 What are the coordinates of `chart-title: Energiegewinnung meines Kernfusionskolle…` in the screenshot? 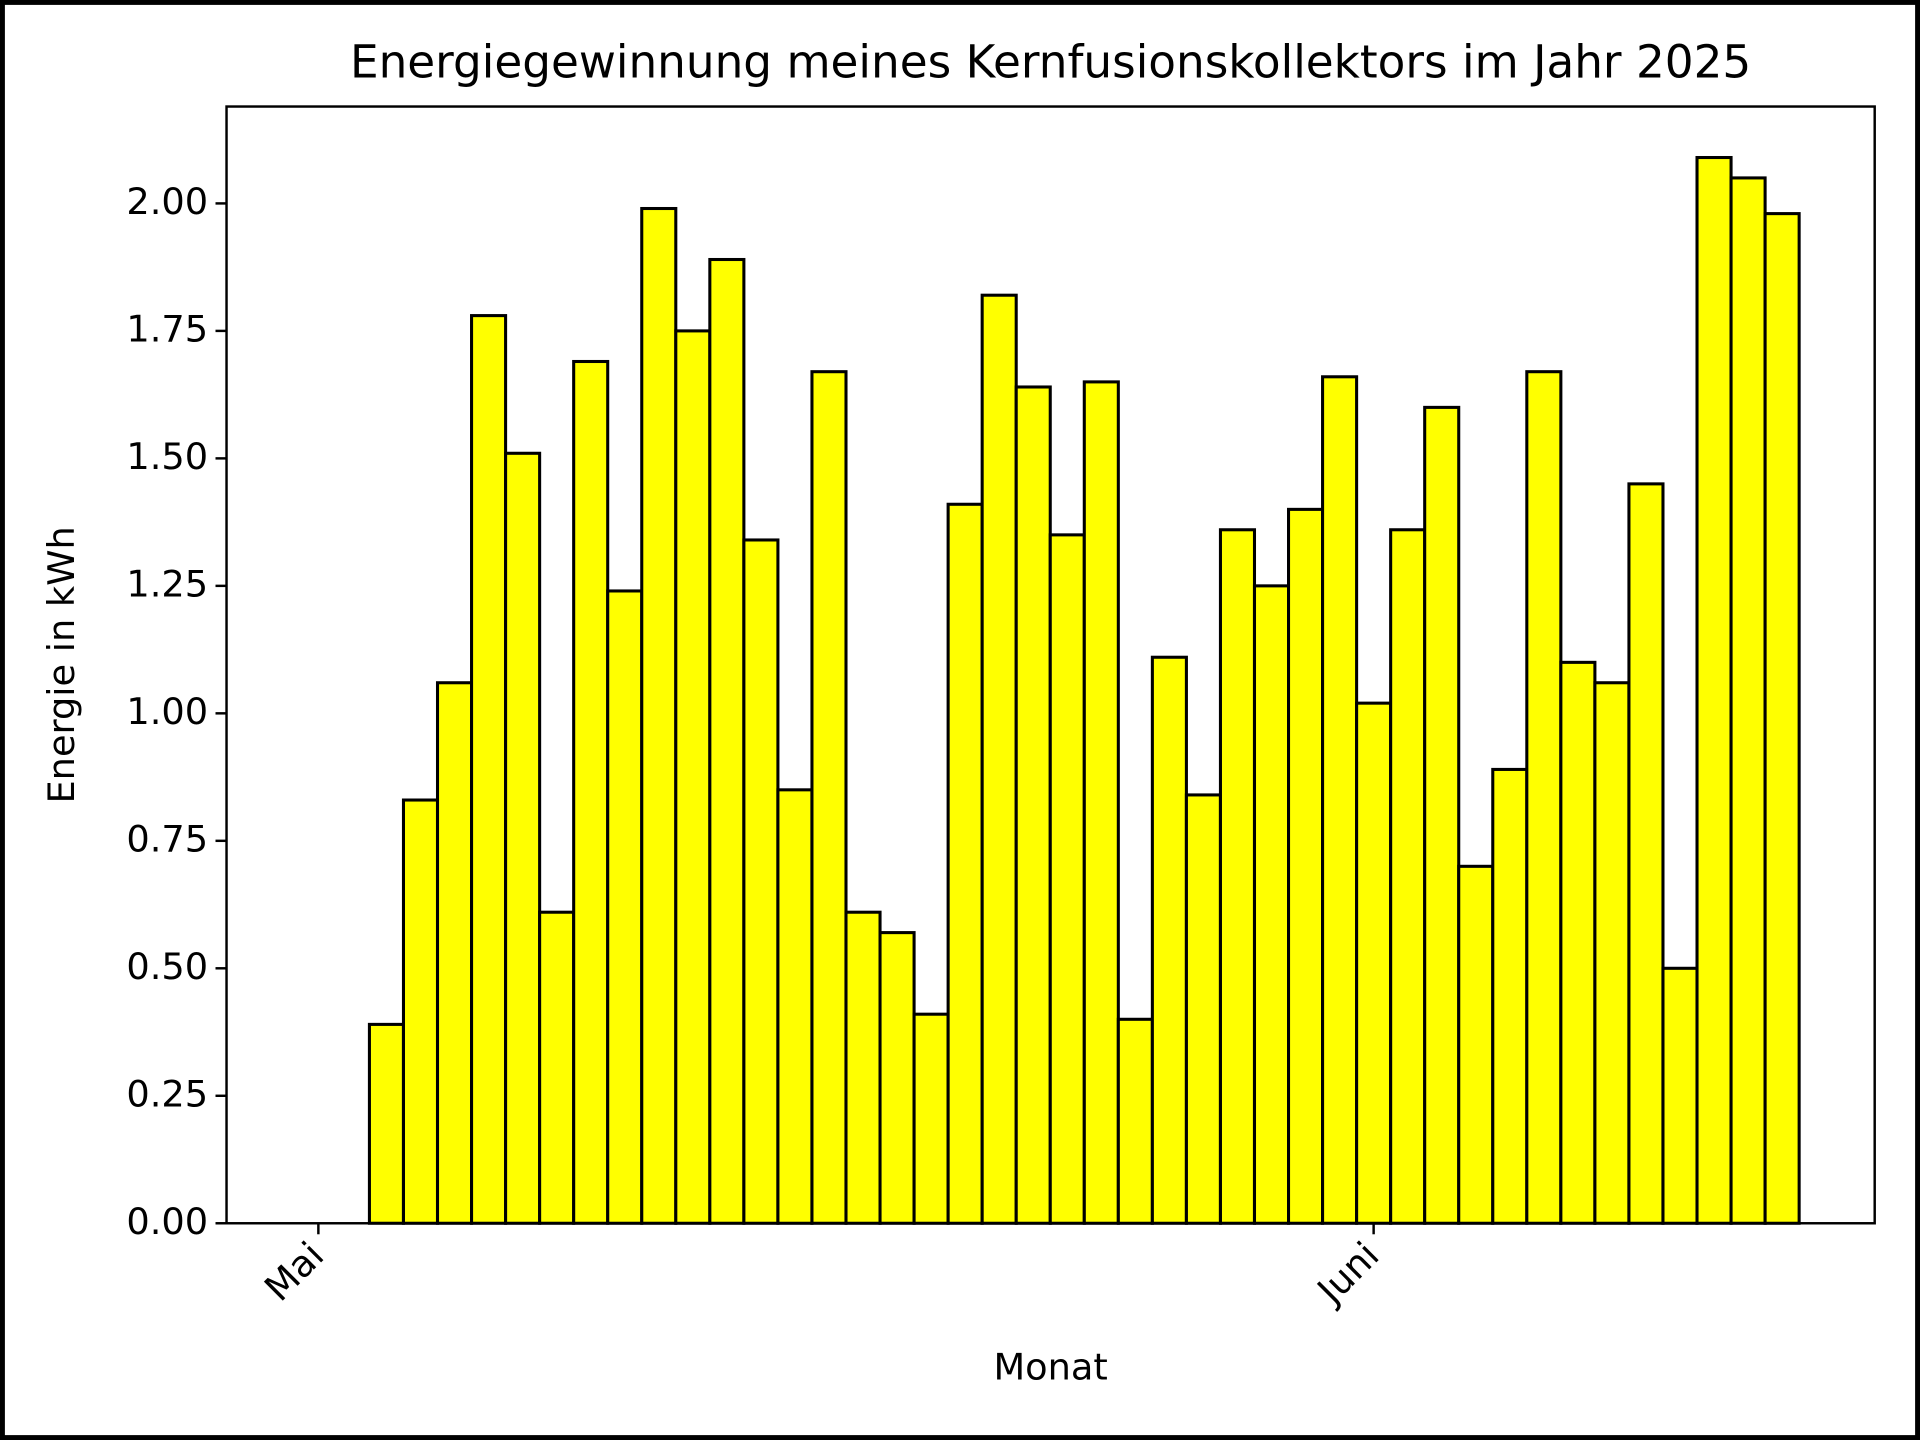 It's located at (1050, 61).